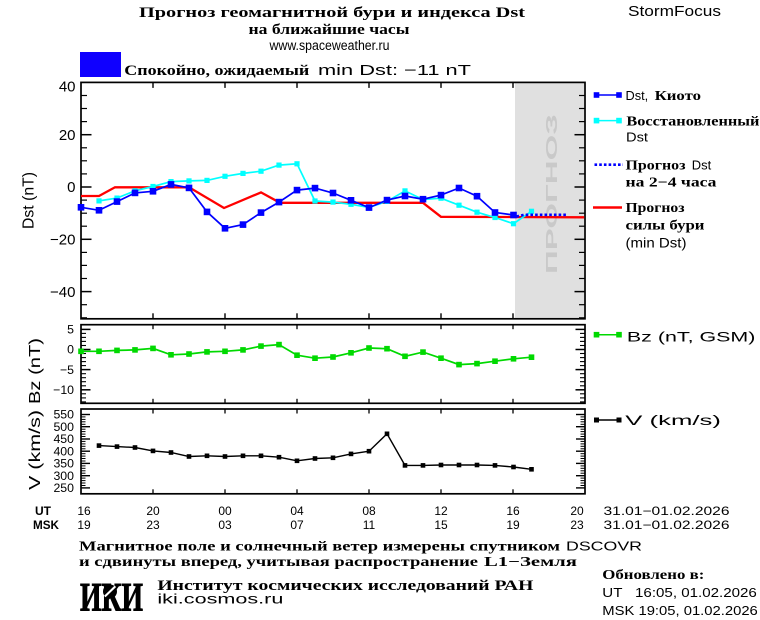 The width and height of the screenshot is (760, 620). What do you see at coordinates (225, 525) in the screenshot?
I see `svg-text: 03` at bounding box center [225, 525].